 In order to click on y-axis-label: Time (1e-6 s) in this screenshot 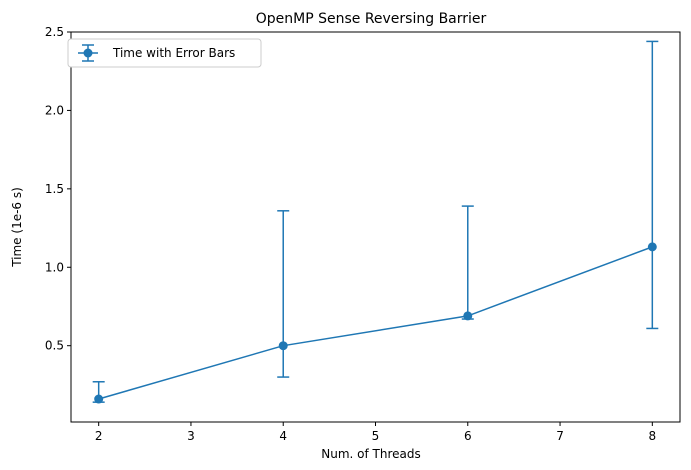, I will do `click(17, 227)`.